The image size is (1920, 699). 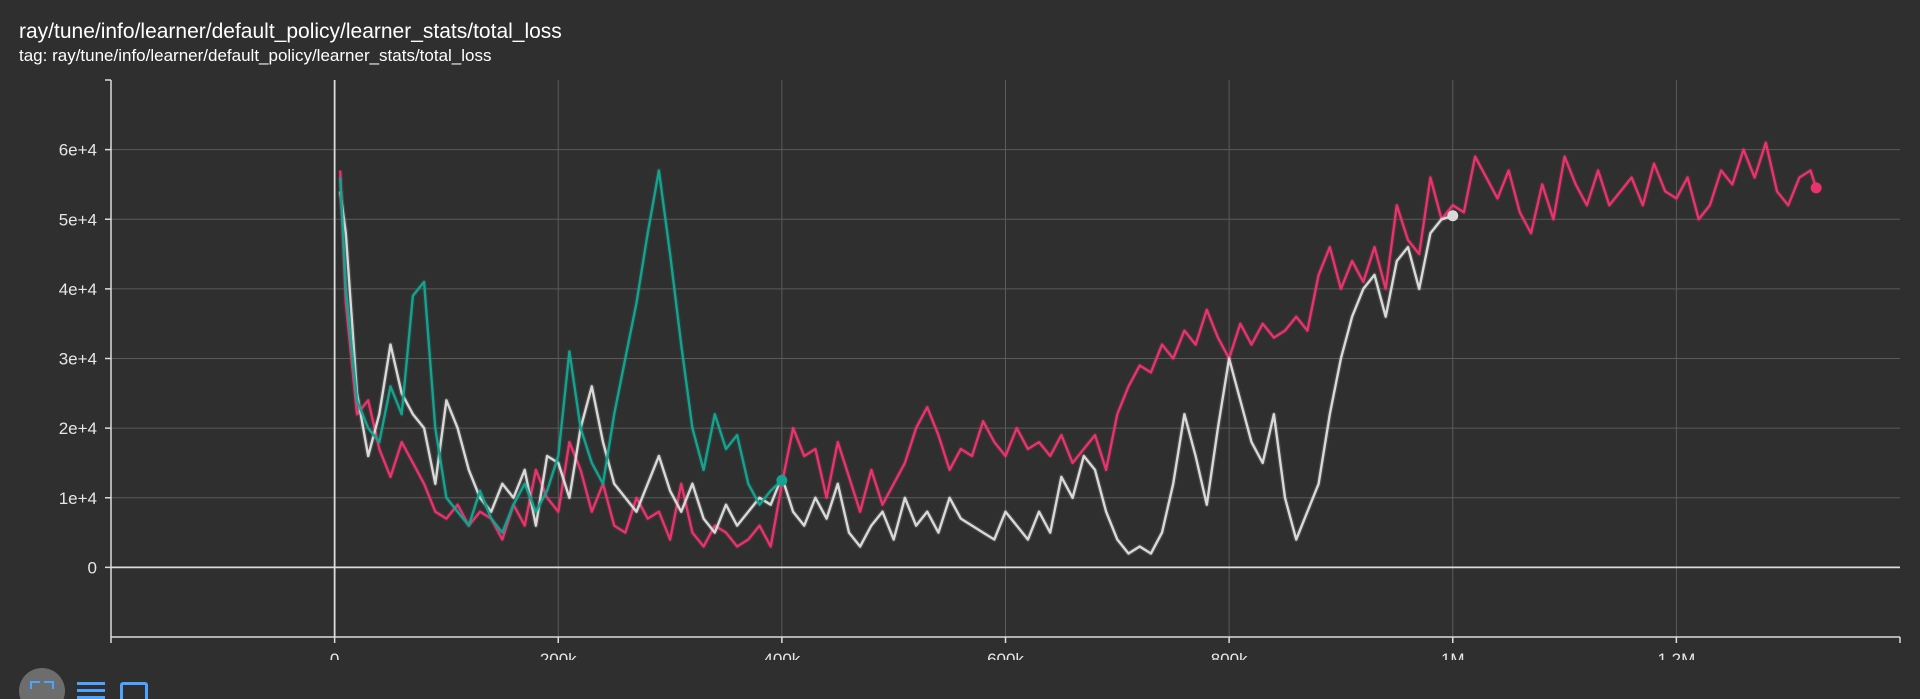 What do you see at coordinates (1005, 655) in the screenshot?
I see `x-tick-label: 600k` at bounding box center [1005, 655].